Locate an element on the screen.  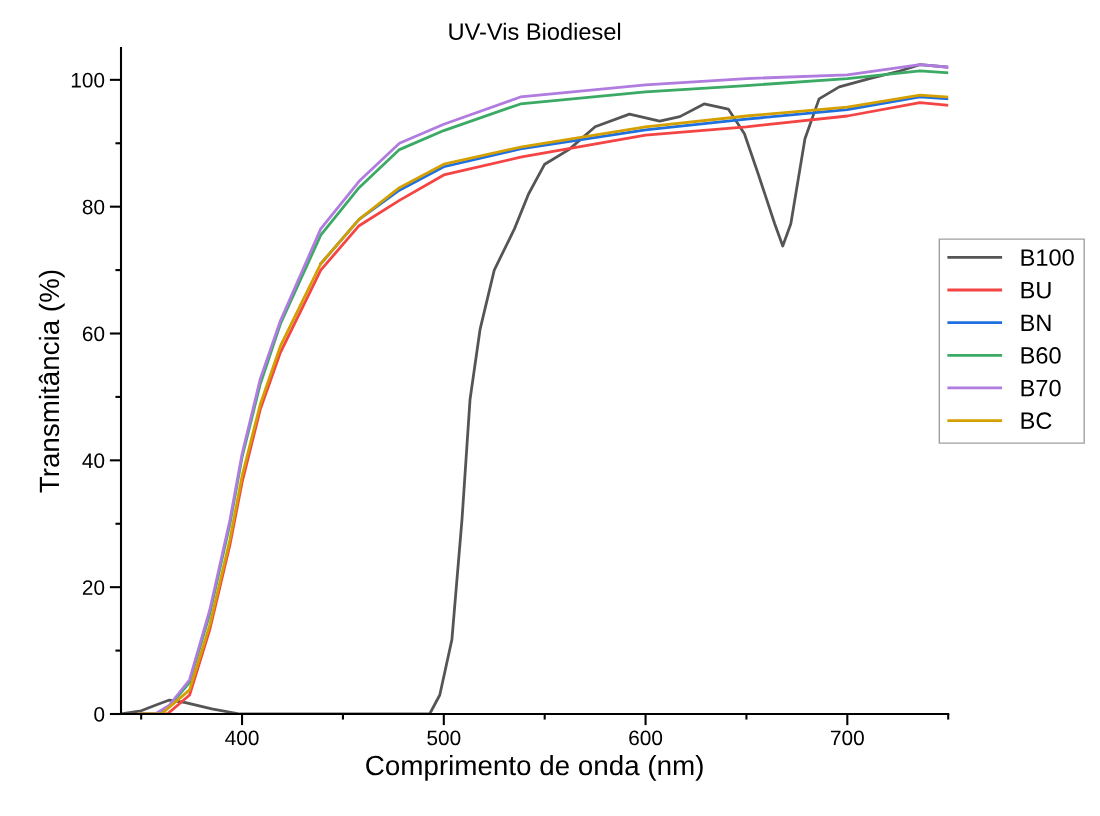
legend-label: B100 is located at coordinates (1047, 257).